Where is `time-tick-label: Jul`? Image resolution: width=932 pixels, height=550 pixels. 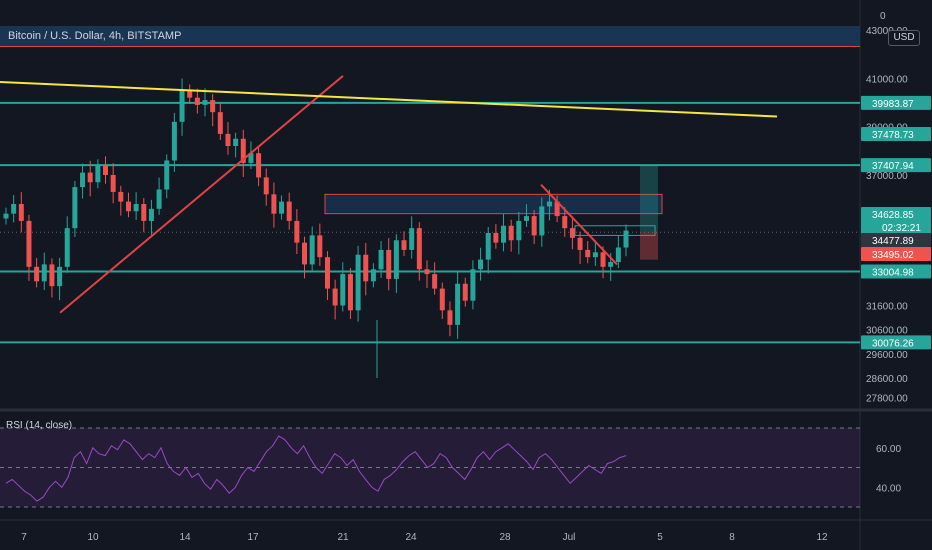 time-tick-label: Jul is located at coordinates (569, 537).